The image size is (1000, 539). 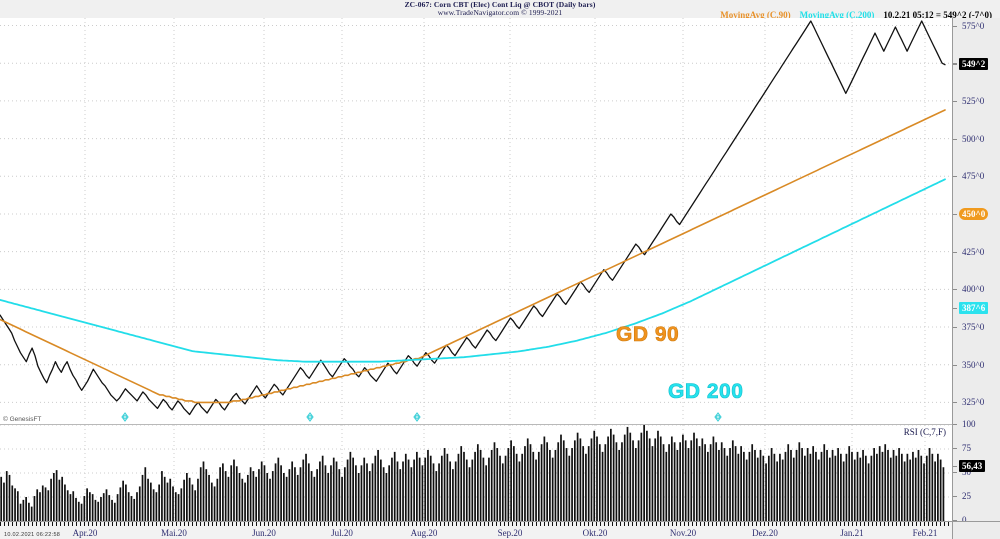 What do you see at coordinates (706, 392) in the screenshot?
I see `annotation-gd200: GD 200` at bounding box center [706, 392].